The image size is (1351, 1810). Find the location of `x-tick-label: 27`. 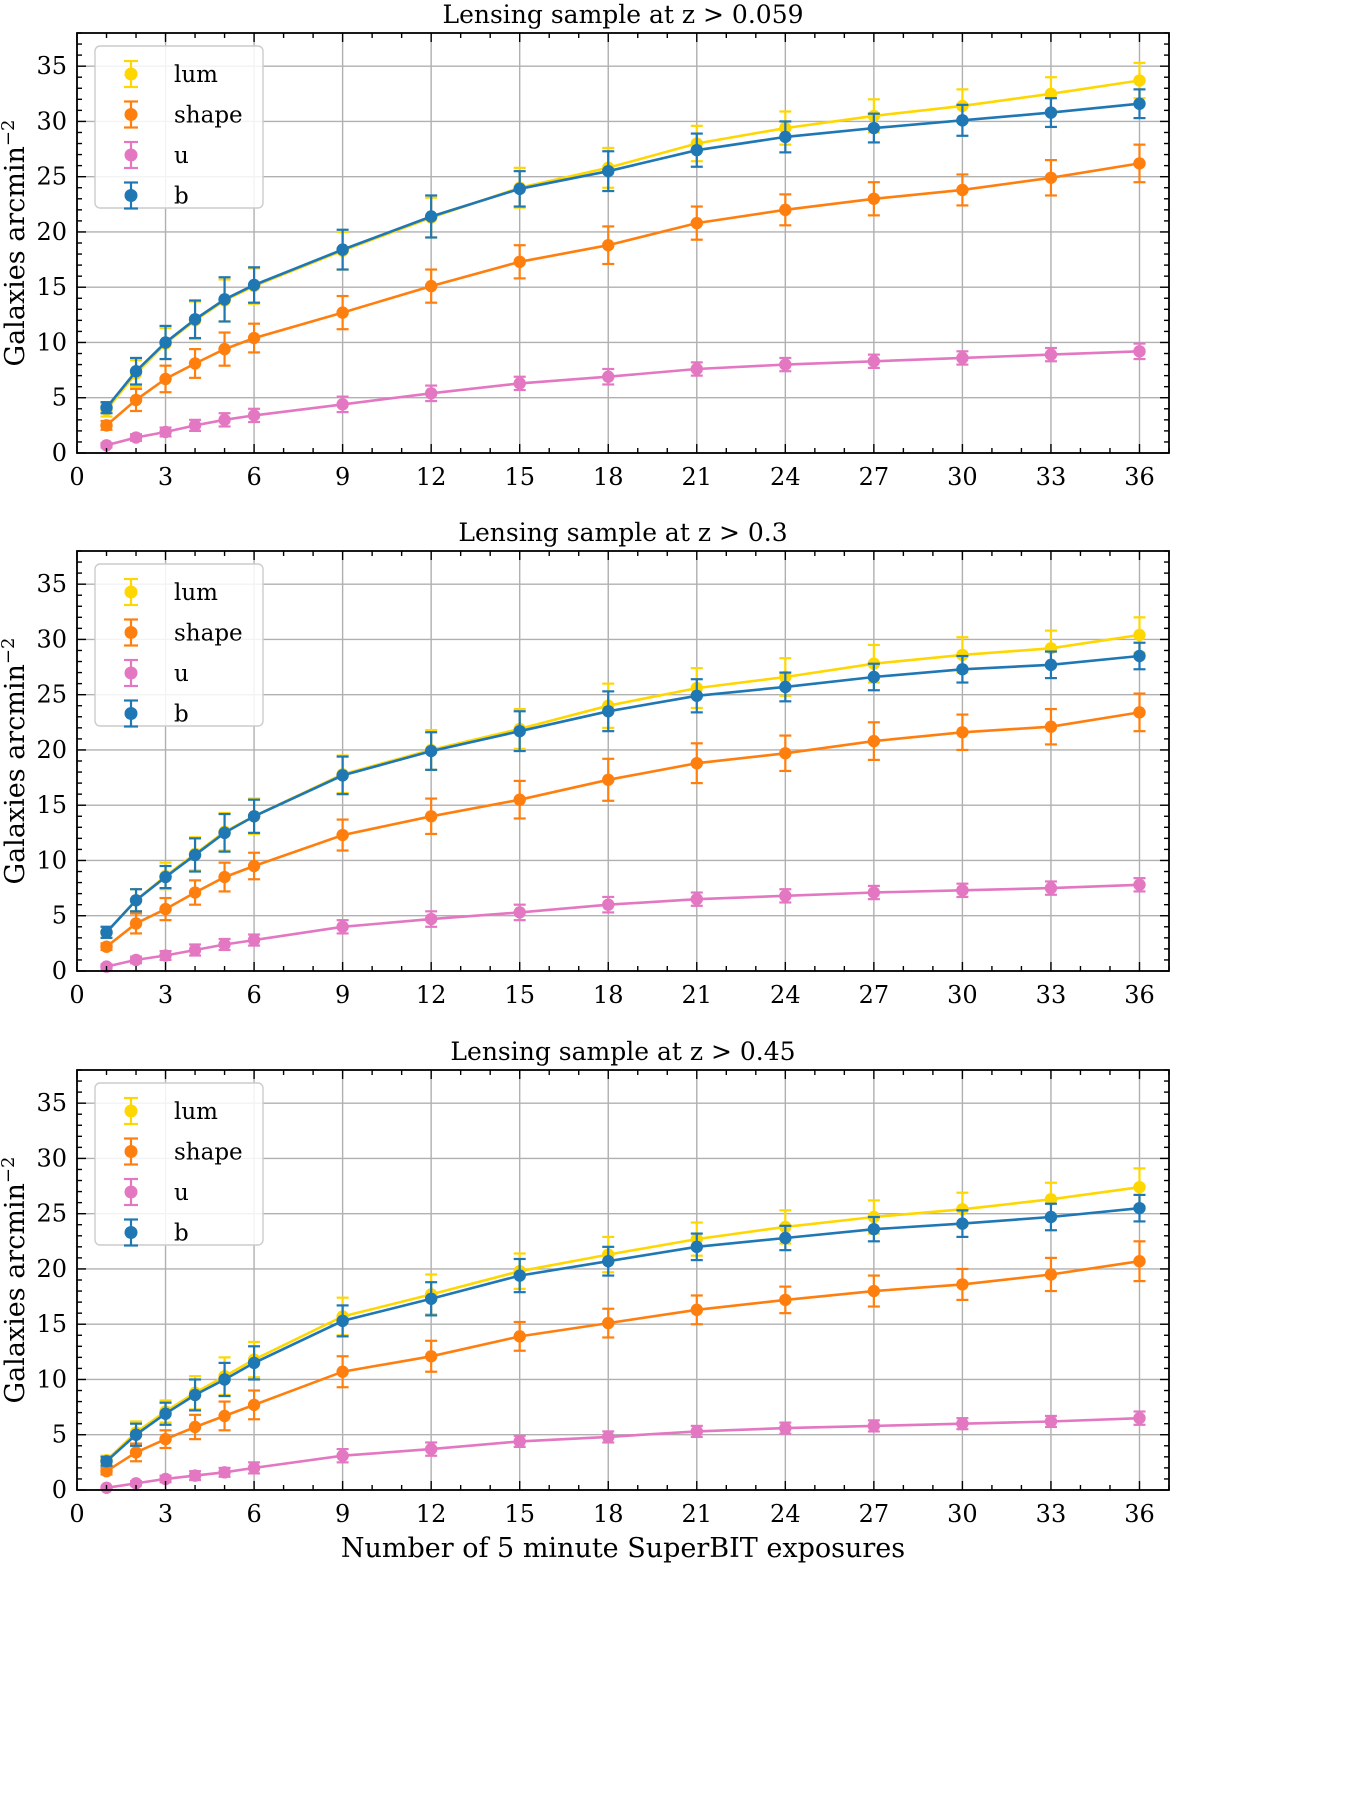

x-tick-label: 27 is located at coordinates (874, 995).